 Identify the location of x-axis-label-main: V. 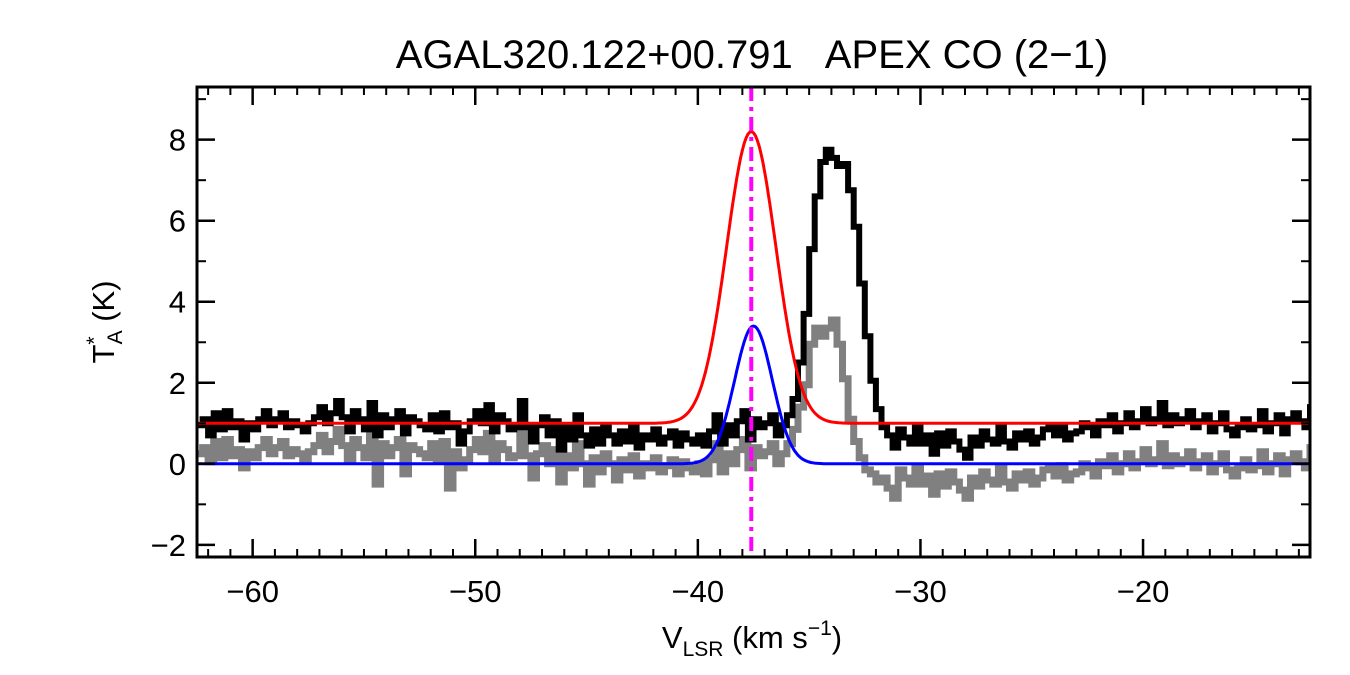
(672, 637).